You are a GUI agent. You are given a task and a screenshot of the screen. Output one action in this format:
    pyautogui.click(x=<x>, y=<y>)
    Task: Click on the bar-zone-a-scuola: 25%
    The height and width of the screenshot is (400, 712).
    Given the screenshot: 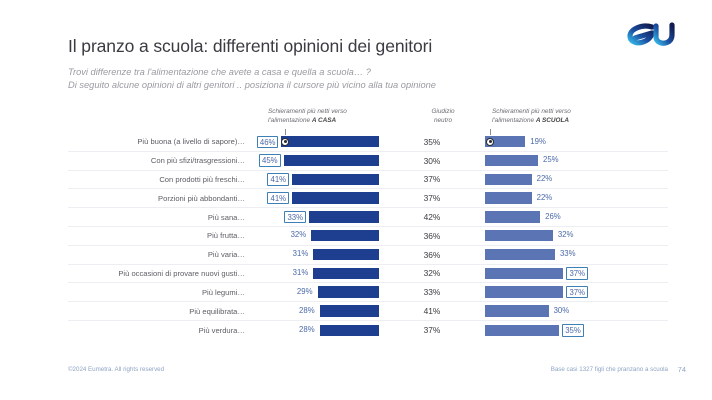 What is the action you would take?
    pyautogui.click(x=572, y=160)
    